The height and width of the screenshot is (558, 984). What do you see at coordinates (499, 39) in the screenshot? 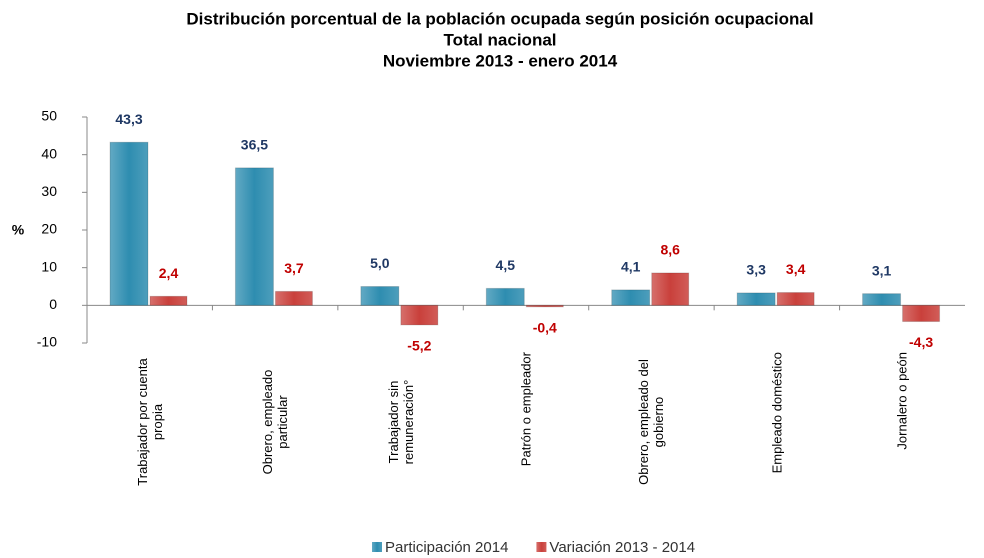
I see `chart-subtitle: Total nacional` at bounding box center [499, 39].